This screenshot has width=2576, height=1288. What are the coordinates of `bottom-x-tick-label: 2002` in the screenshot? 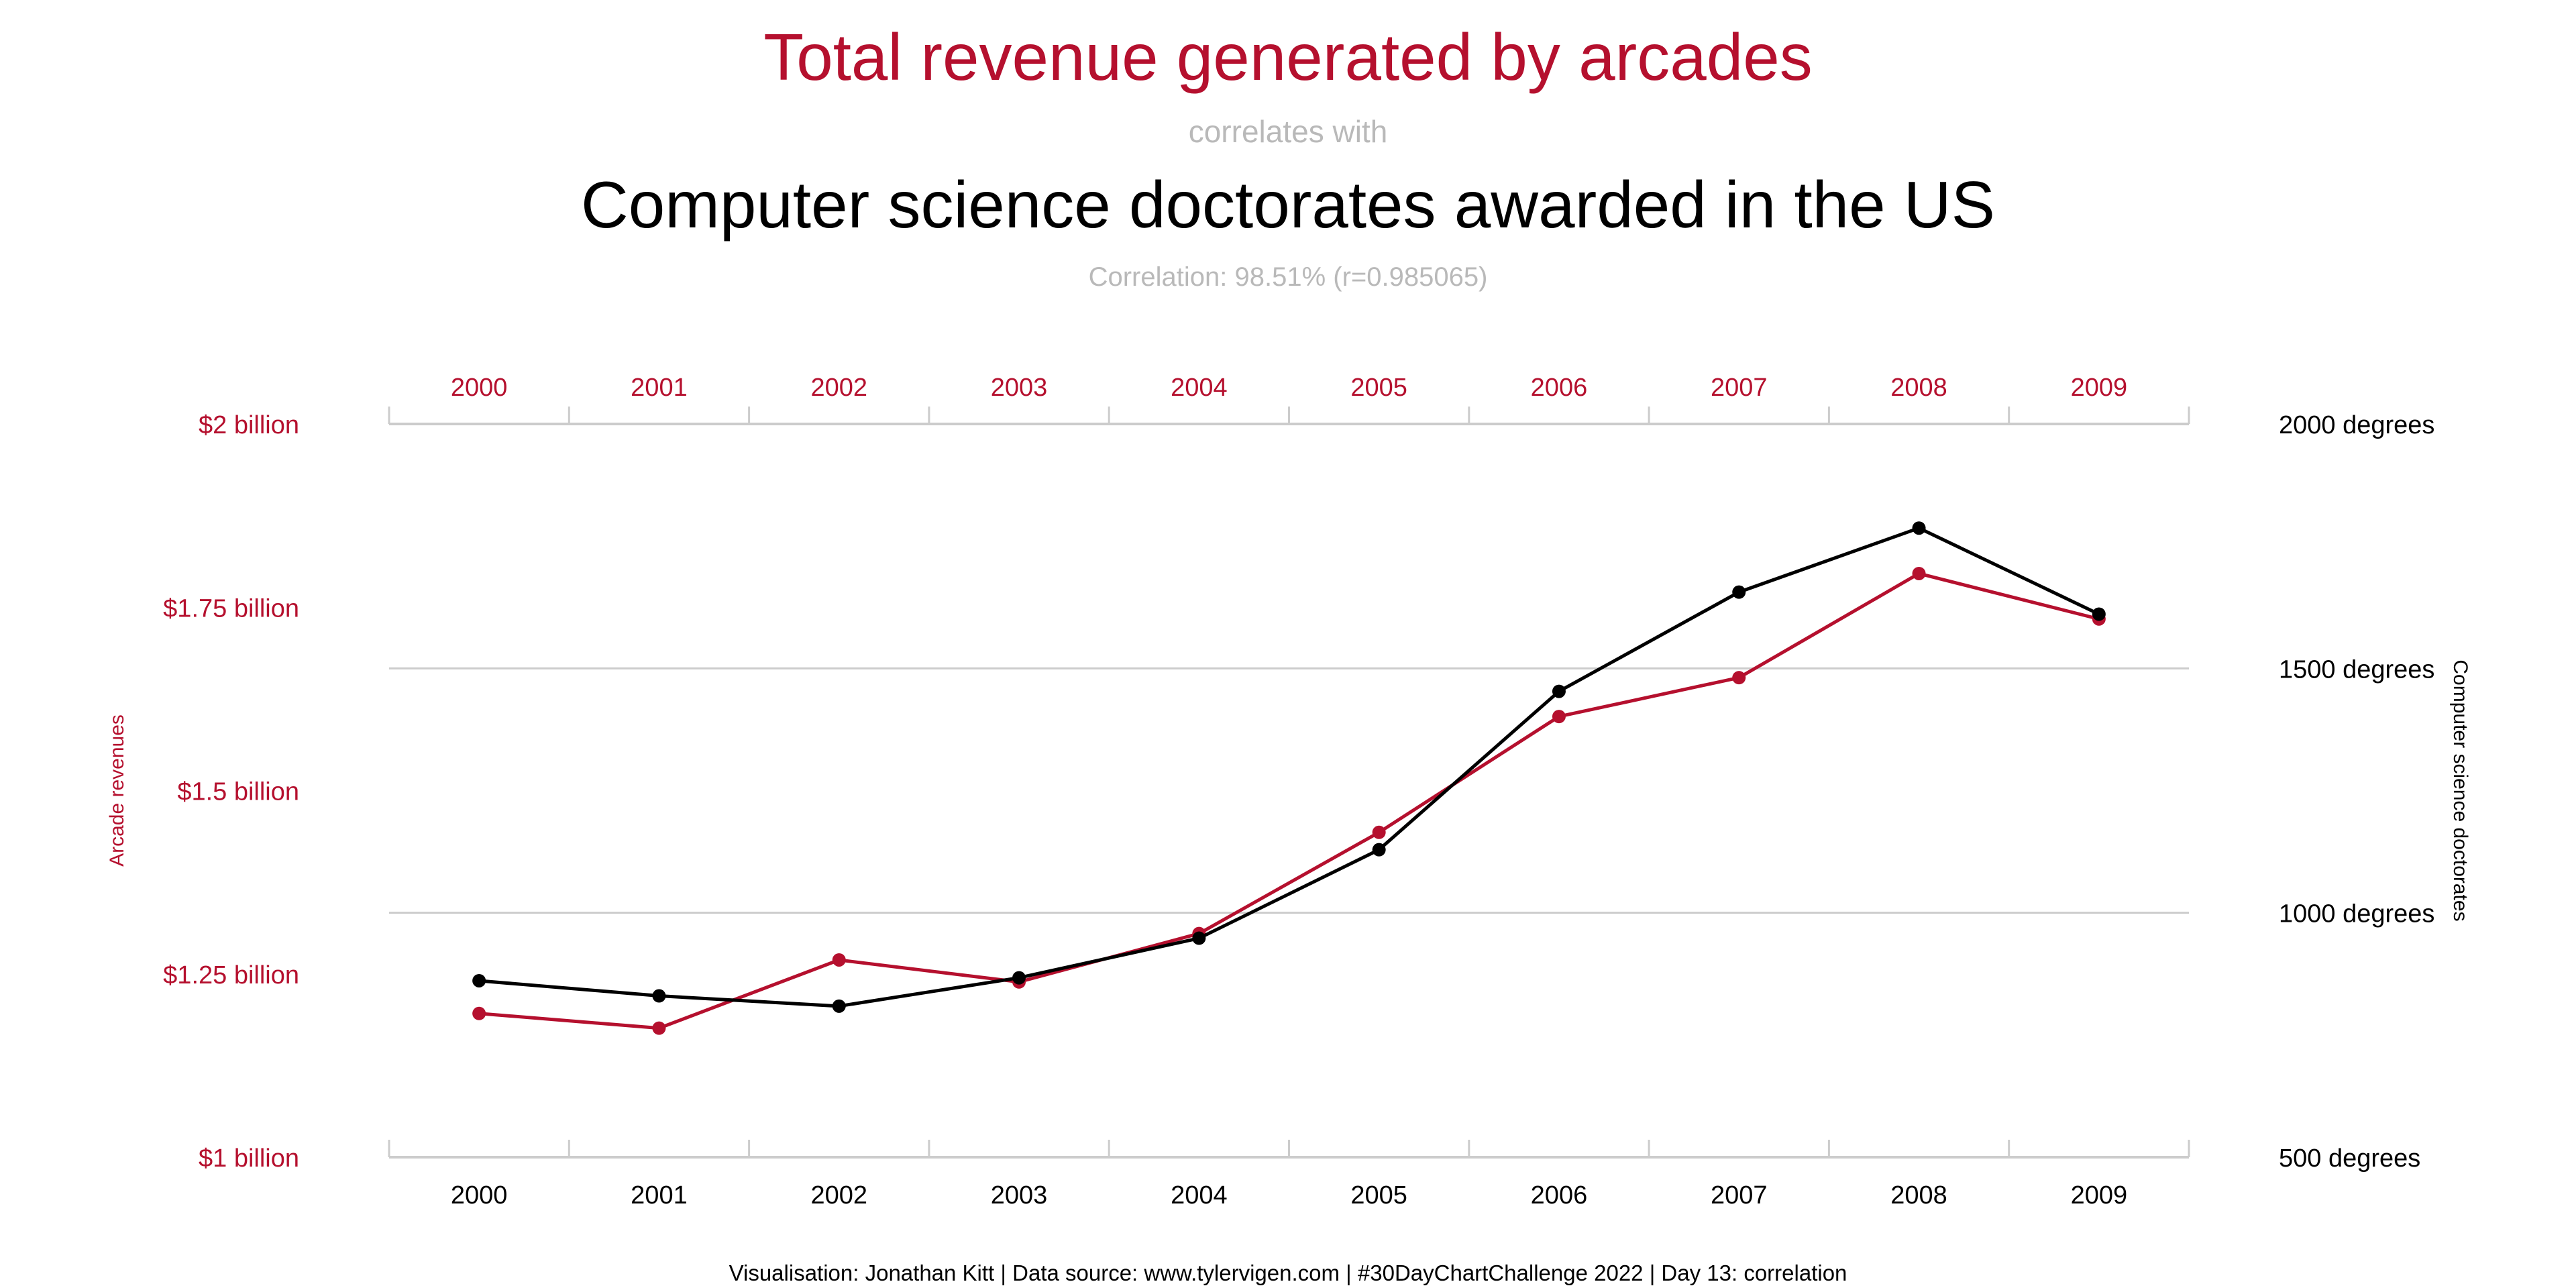 It's located at (838, 1195).